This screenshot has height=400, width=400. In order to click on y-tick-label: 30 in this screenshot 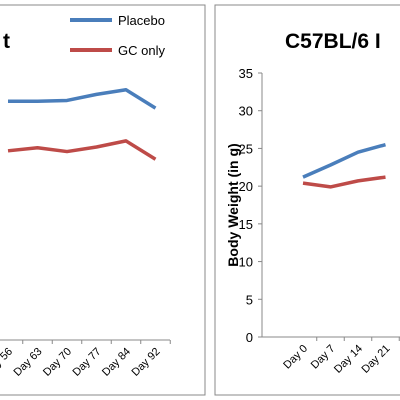, I will do `click(246, 111)`.